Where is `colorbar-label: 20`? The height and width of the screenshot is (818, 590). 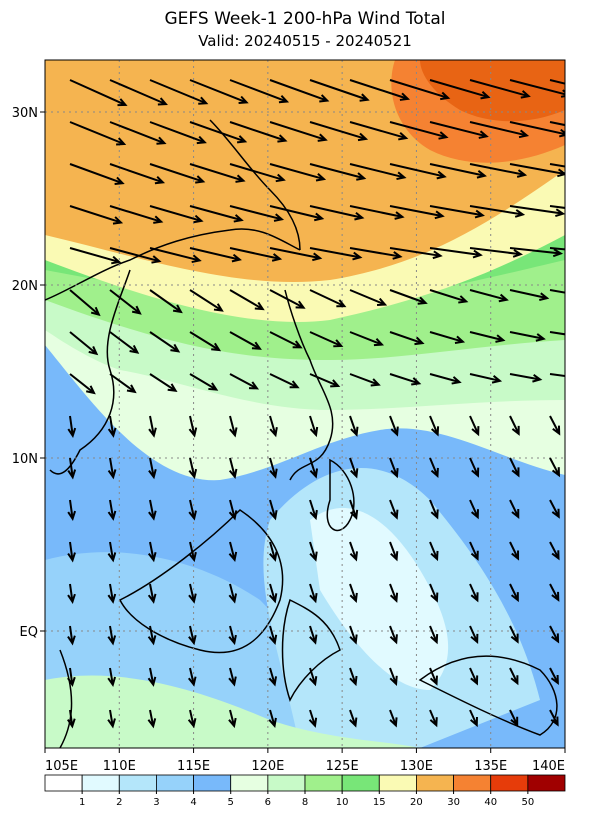 colorbar-label: 20 is located at coordinates (416, 802).